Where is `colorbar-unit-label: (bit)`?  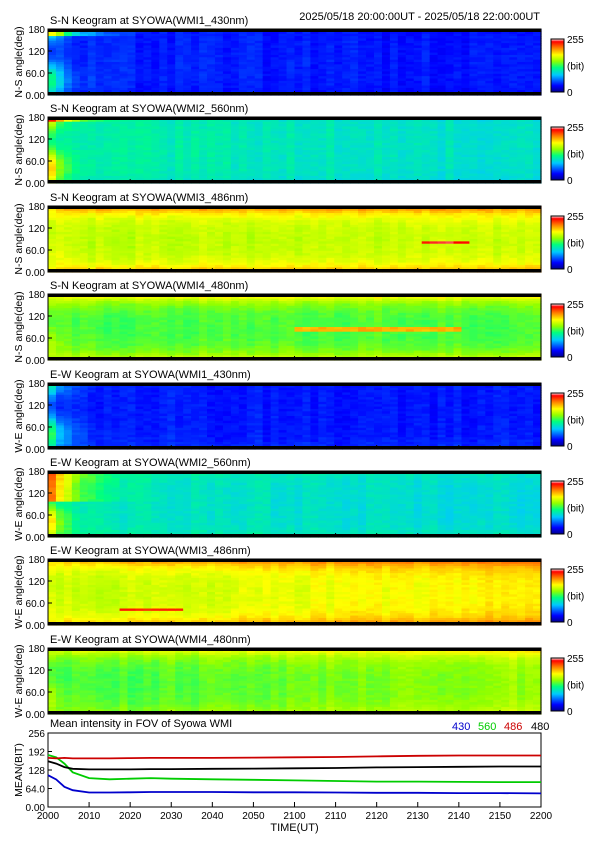 colorbar-unit-label: (bit) is located at coordinates (575, 155).